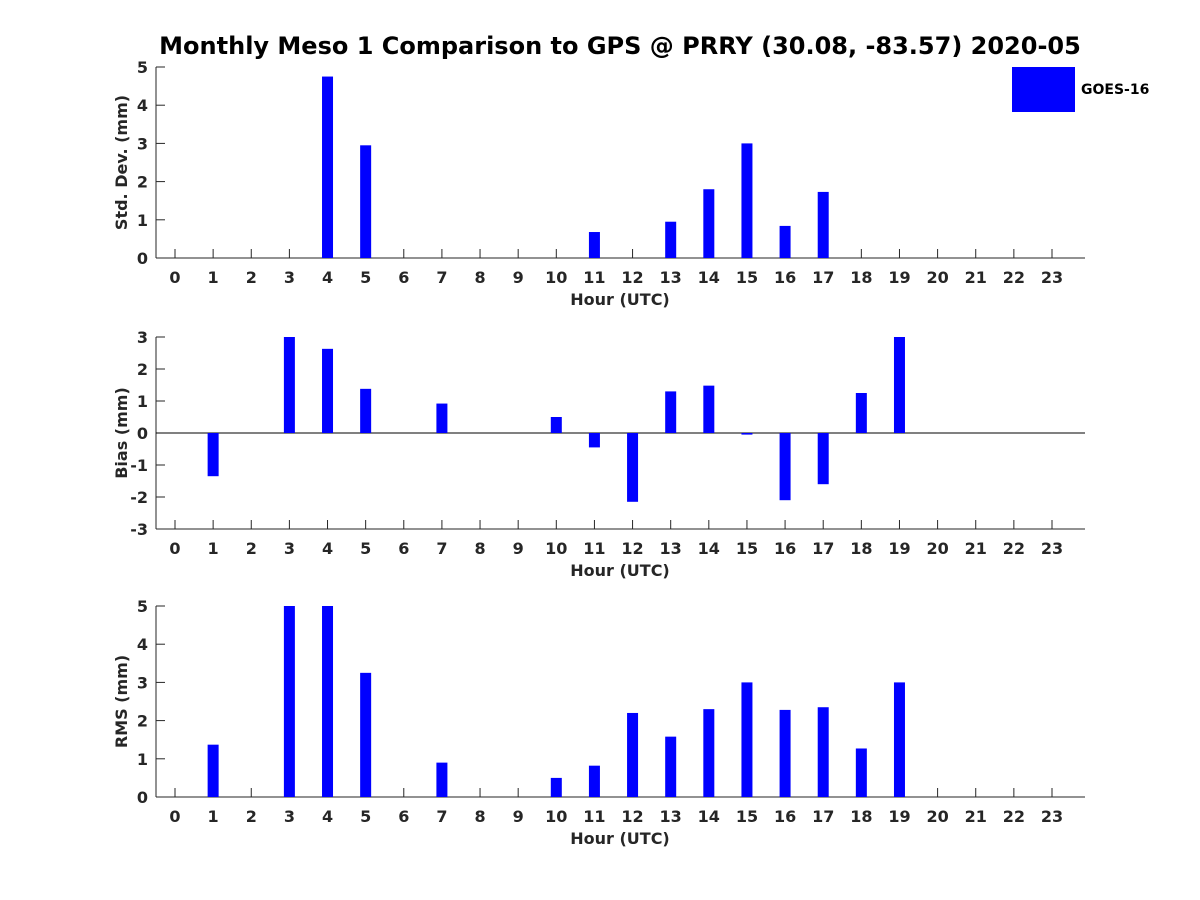  What do you see at coordinates (1115, 90) in the screenshot?
I see `legend-label: GOES-16` at bounding box center [1115, 90].